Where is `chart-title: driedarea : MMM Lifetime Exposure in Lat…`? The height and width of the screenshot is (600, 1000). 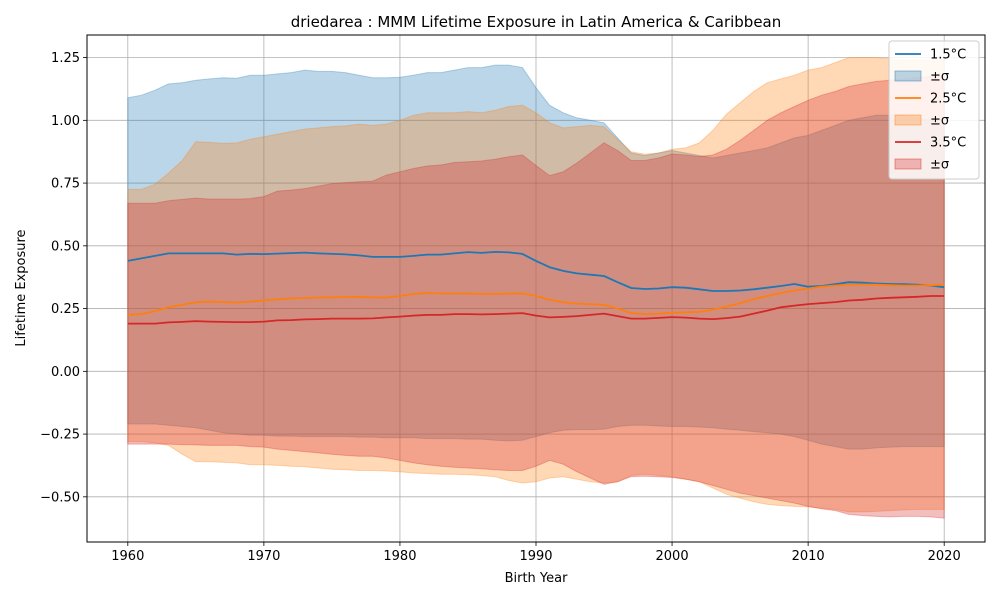
chart-title: driedarea : MMM Lifetime Exposure in Lat… is located at coordinates (536, 22).